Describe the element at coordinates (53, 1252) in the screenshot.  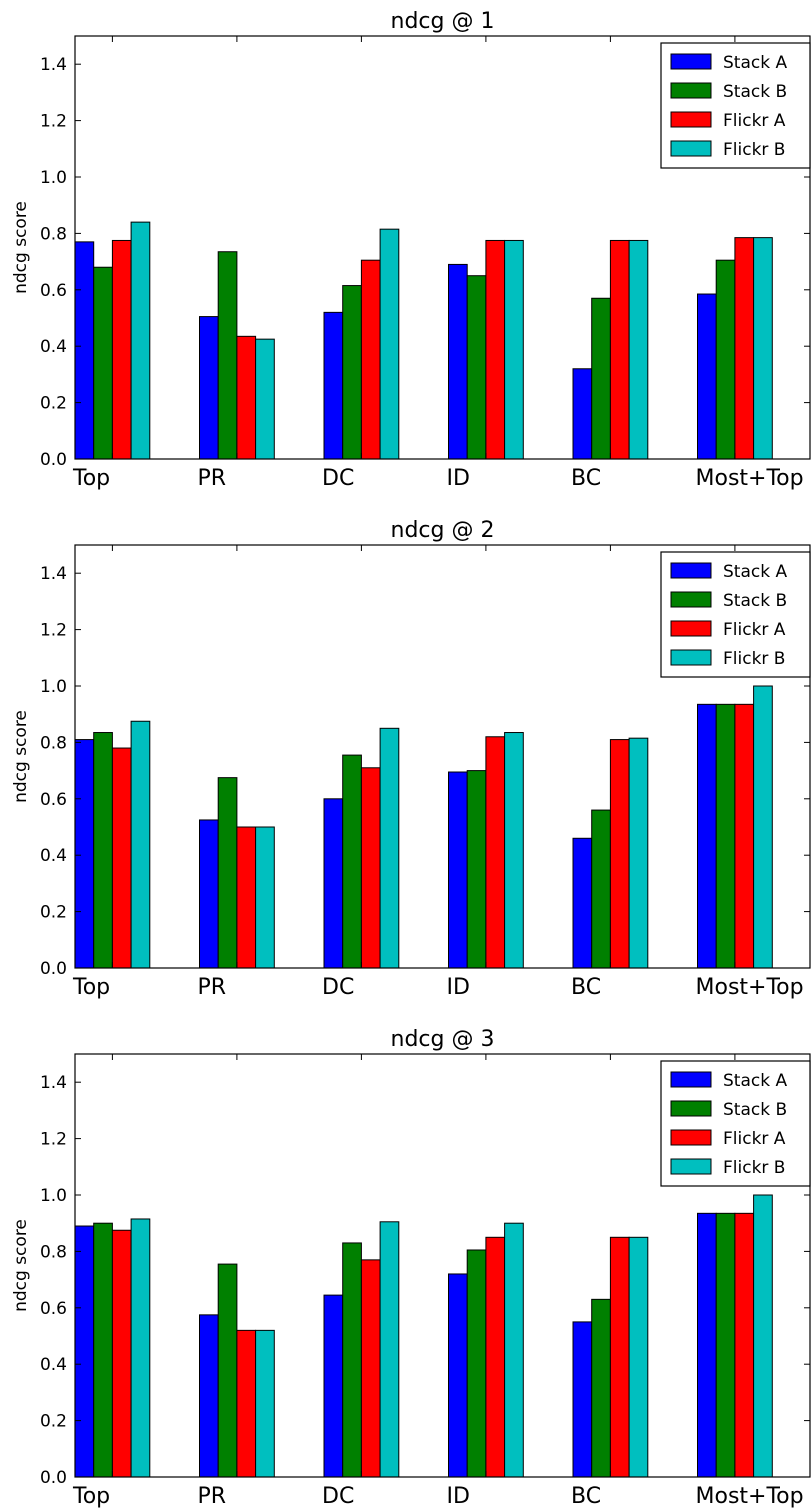
I see `y-tick-label: 0.8` at that location.